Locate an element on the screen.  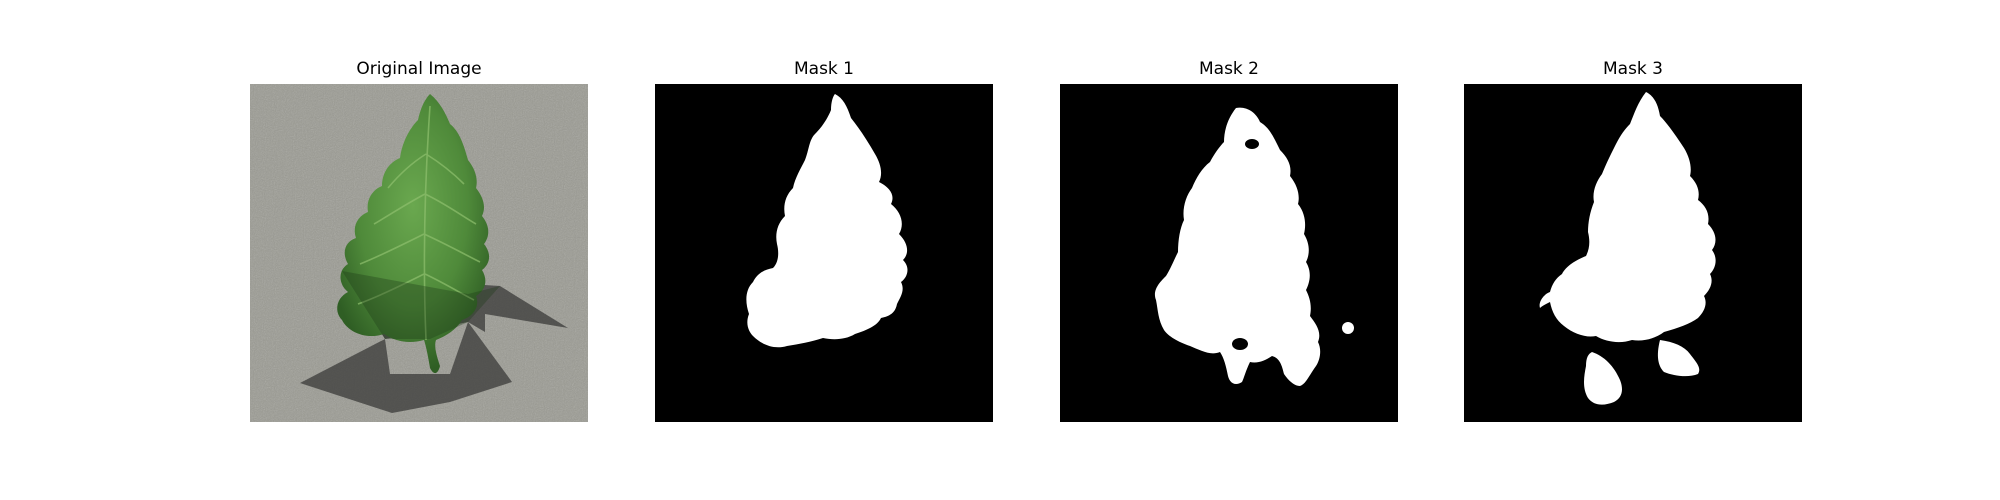
panel-title: Mask 2 is located at coordinates (1228, 69).